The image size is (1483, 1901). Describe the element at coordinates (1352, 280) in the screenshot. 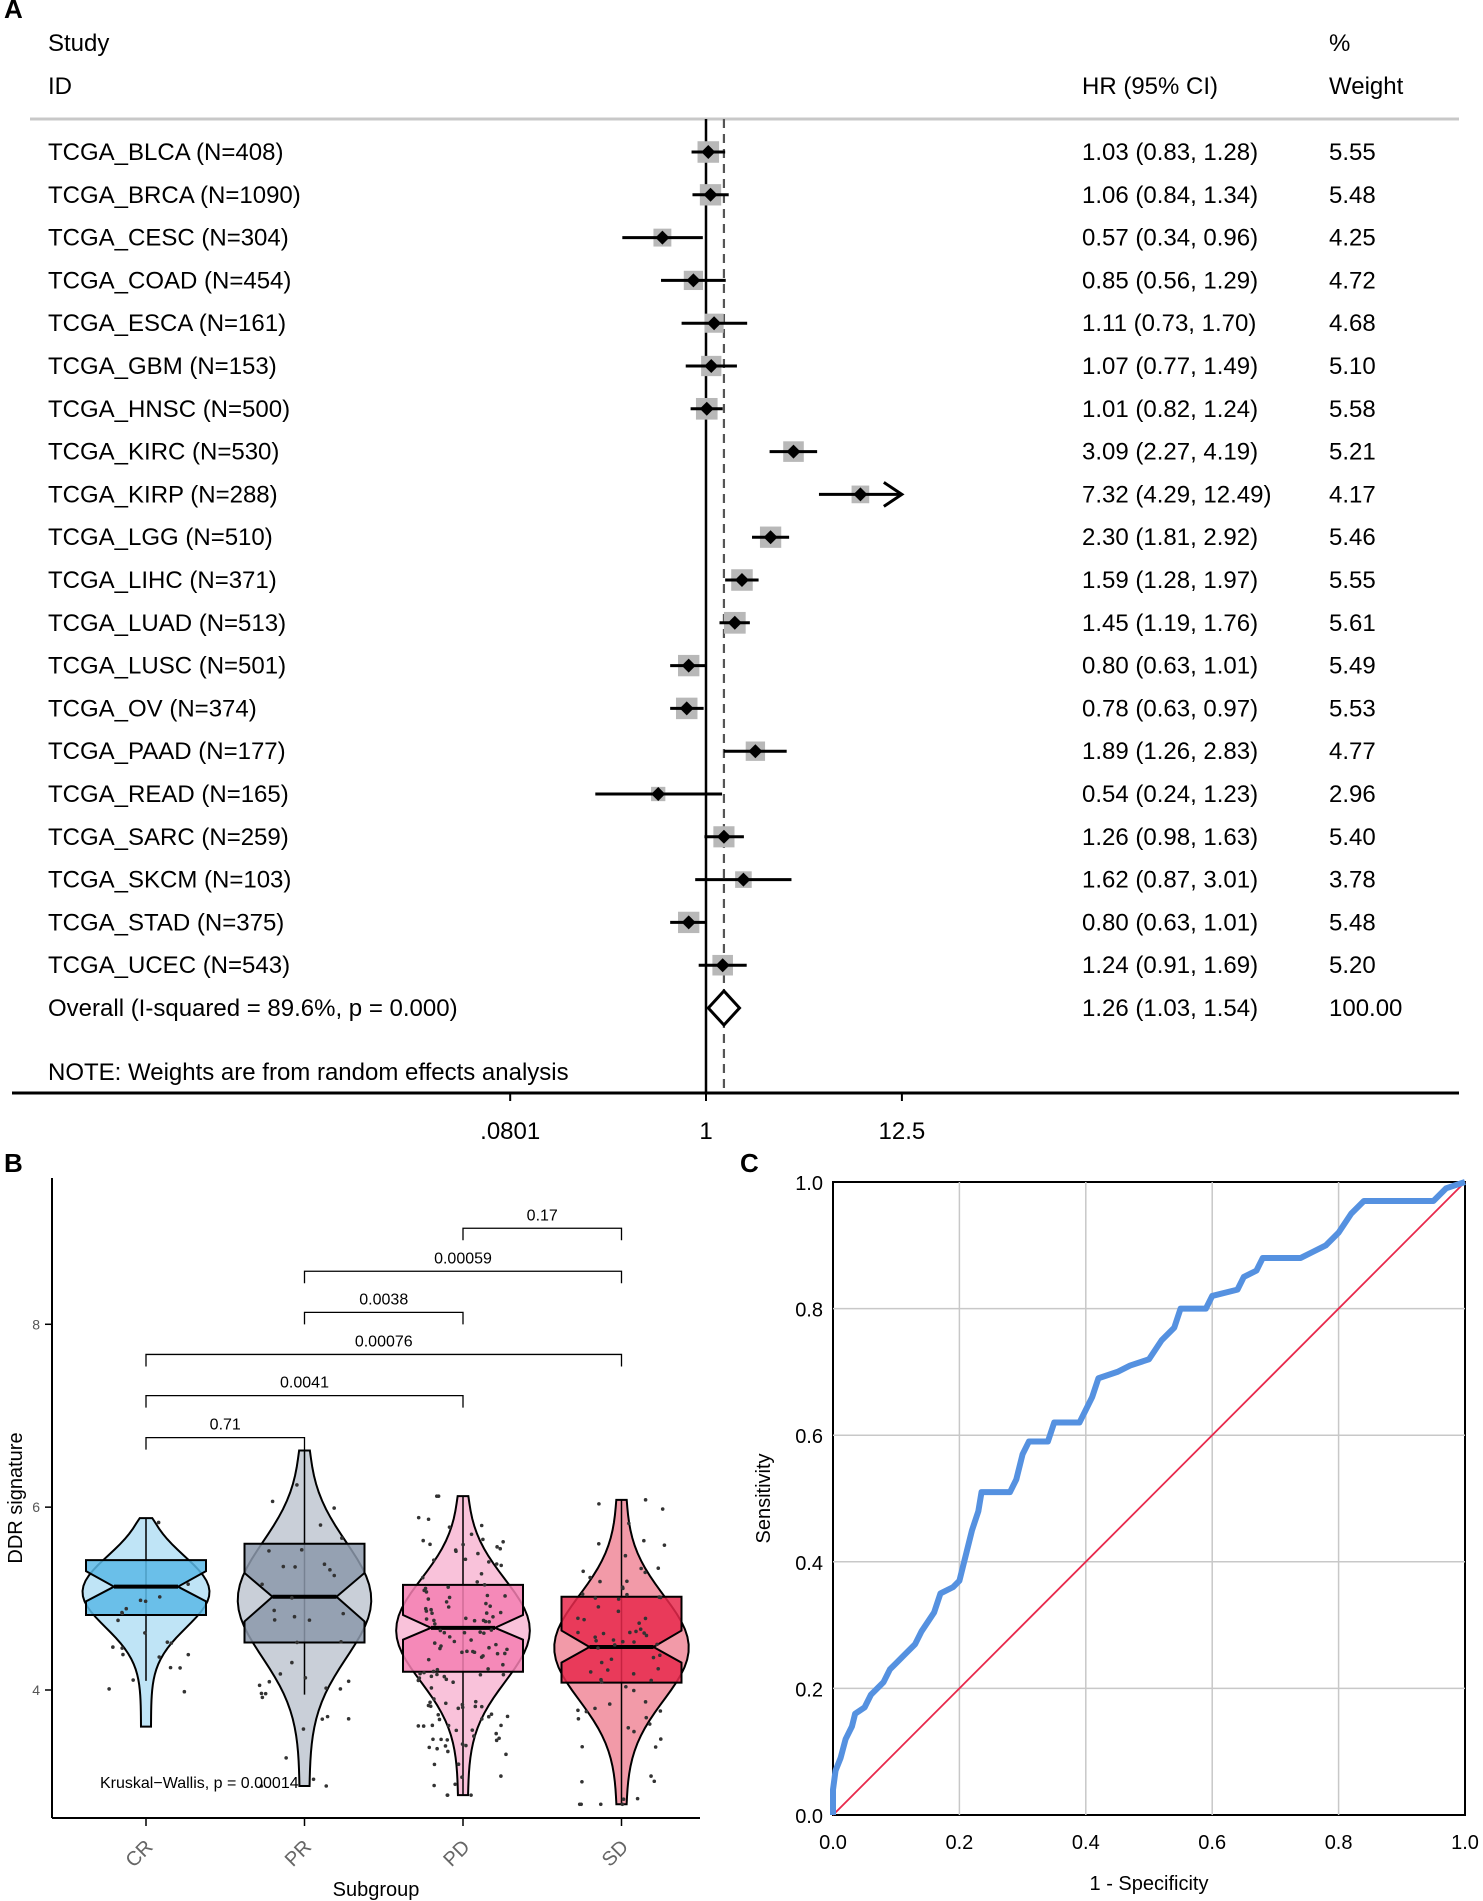

I see `weight-value: 4.72` at that location.